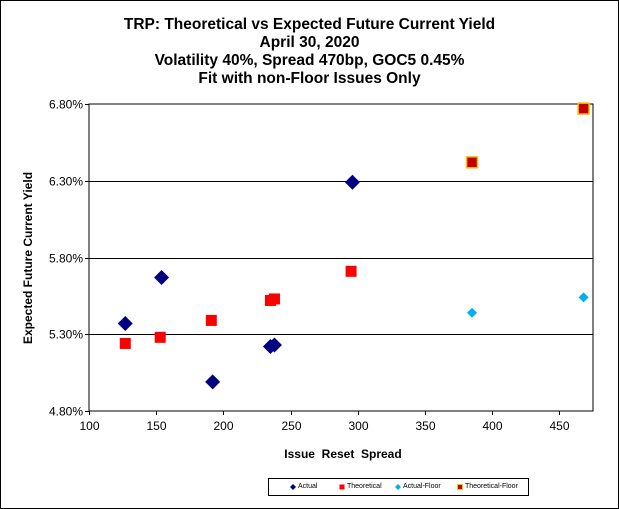 Image resolution: width=619 pixels, height=509 pixels. I want to click on x-axis-label: Issue Reset Spread, so click(342, 454).